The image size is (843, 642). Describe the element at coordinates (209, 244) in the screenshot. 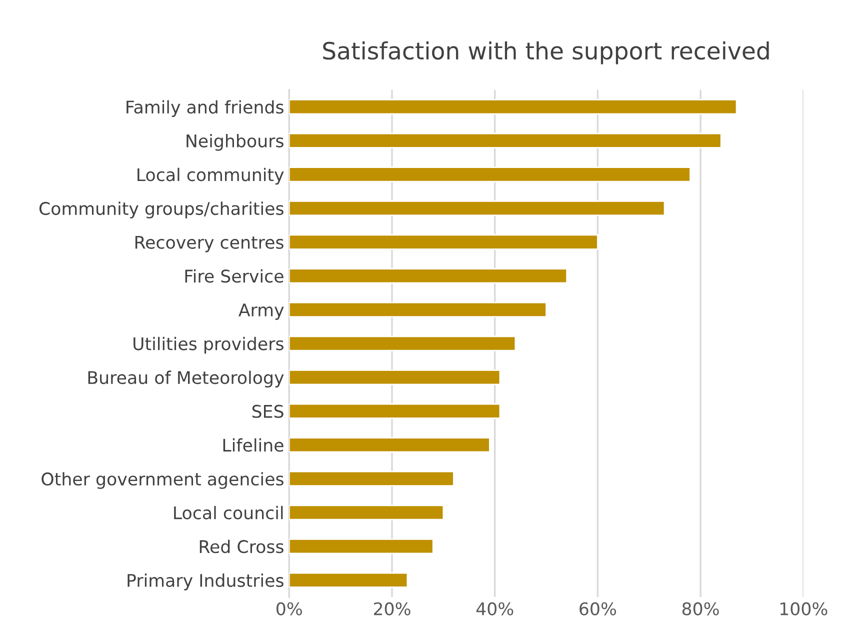

I see `y-tick-label: Recovery centres` at that location.